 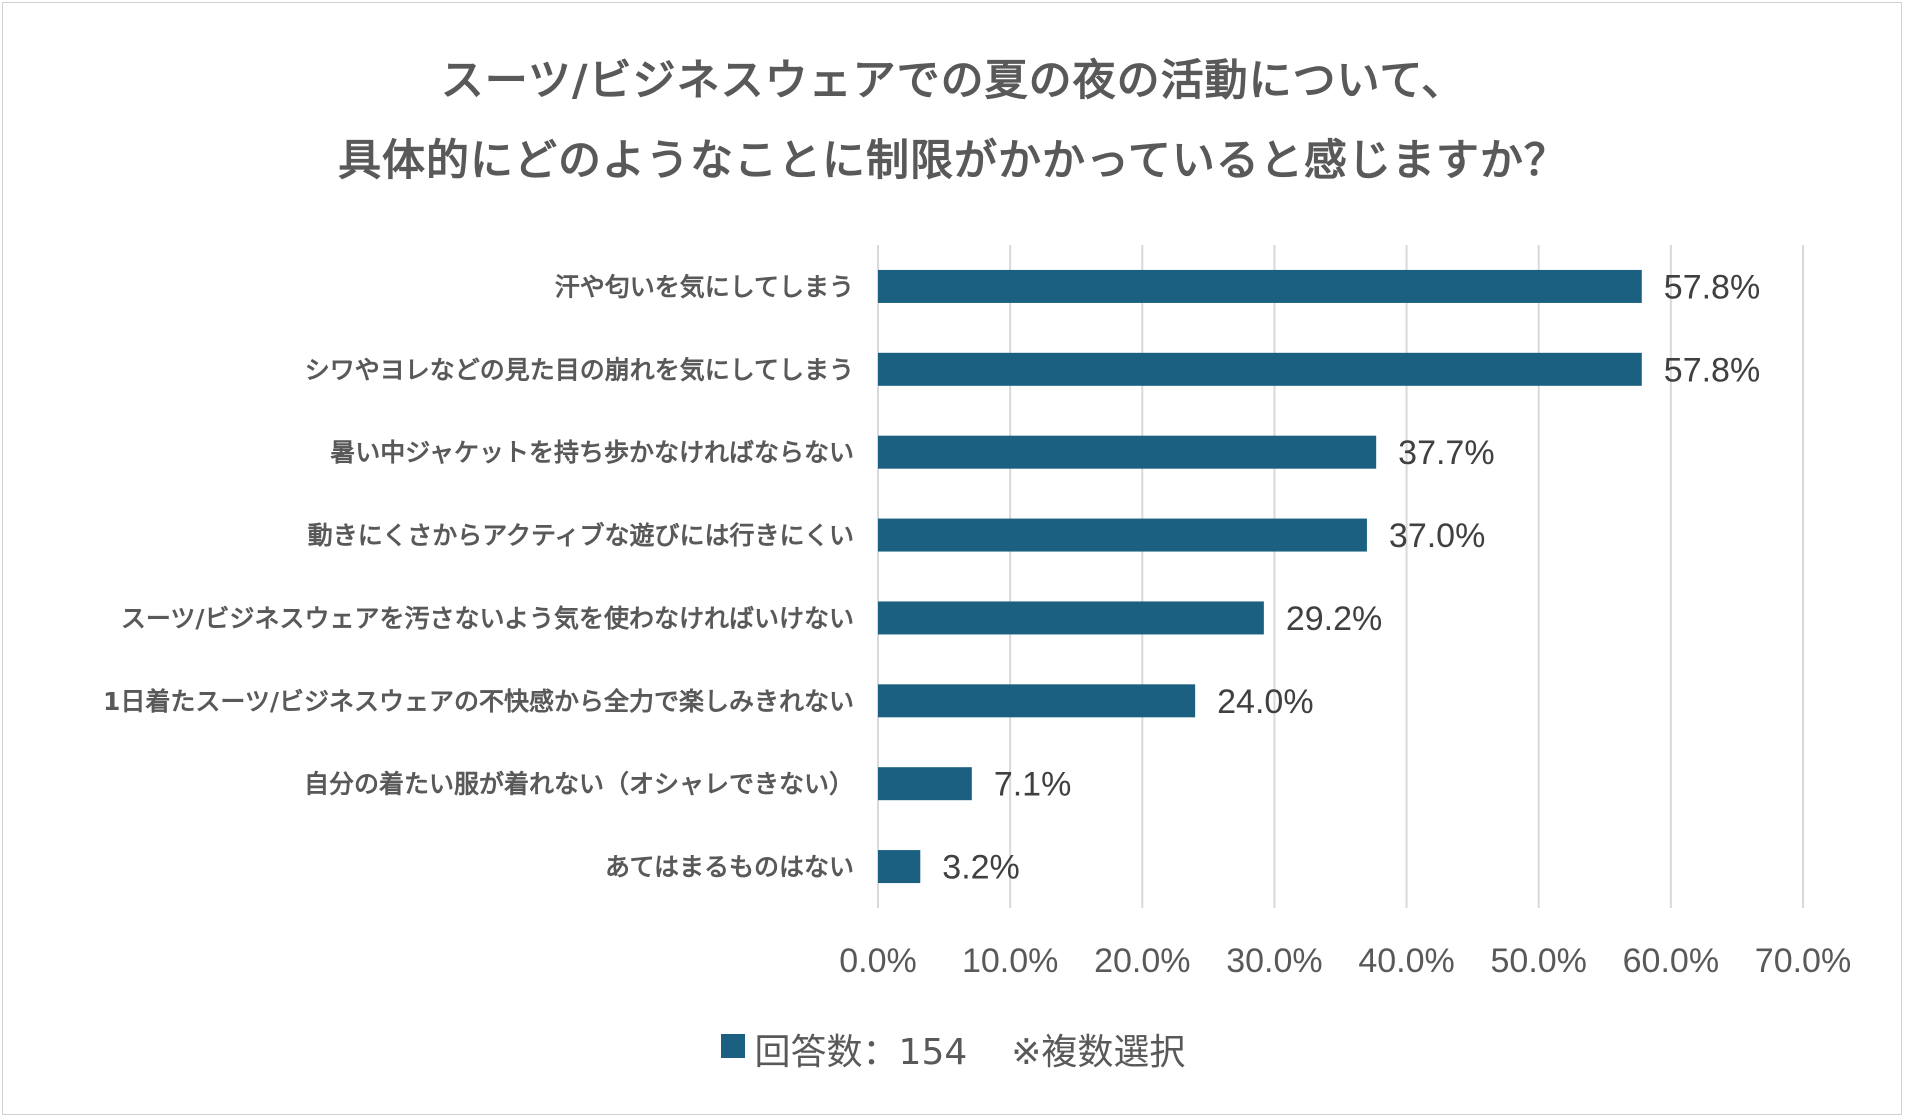 What do you see at coordinates (1345, 961) in the screenshot?
I see `x-axis-tick-labels: 0.0% 10.0% 20.0% 30.0% 40.0% 50.0% 60.0% 70.0%` at bounding box center [1345, 961].